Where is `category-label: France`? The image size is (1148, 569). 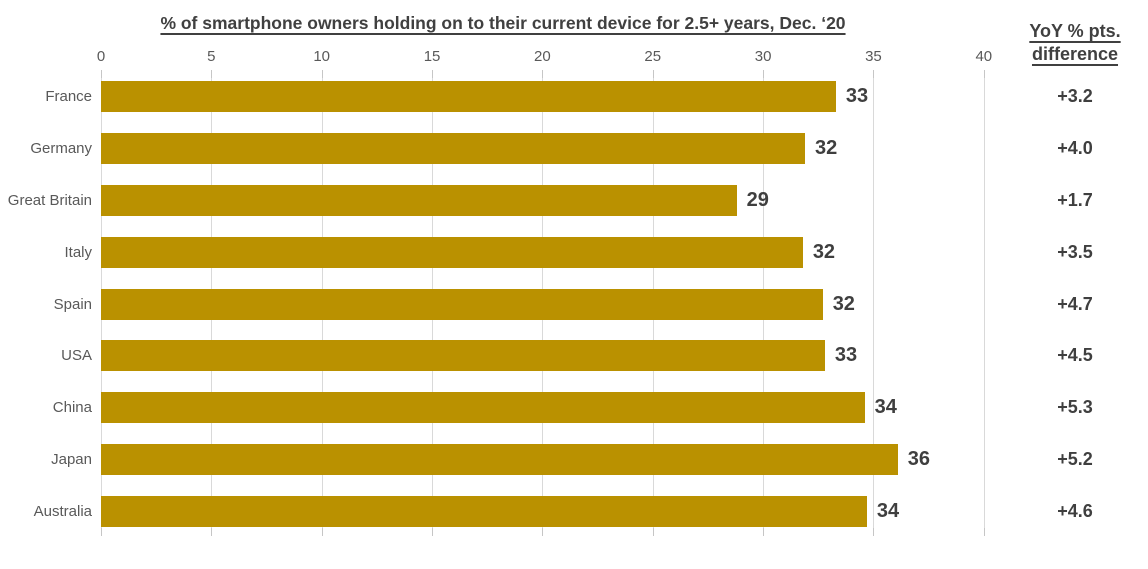 category-label: France is located at coordinates (68, 96).